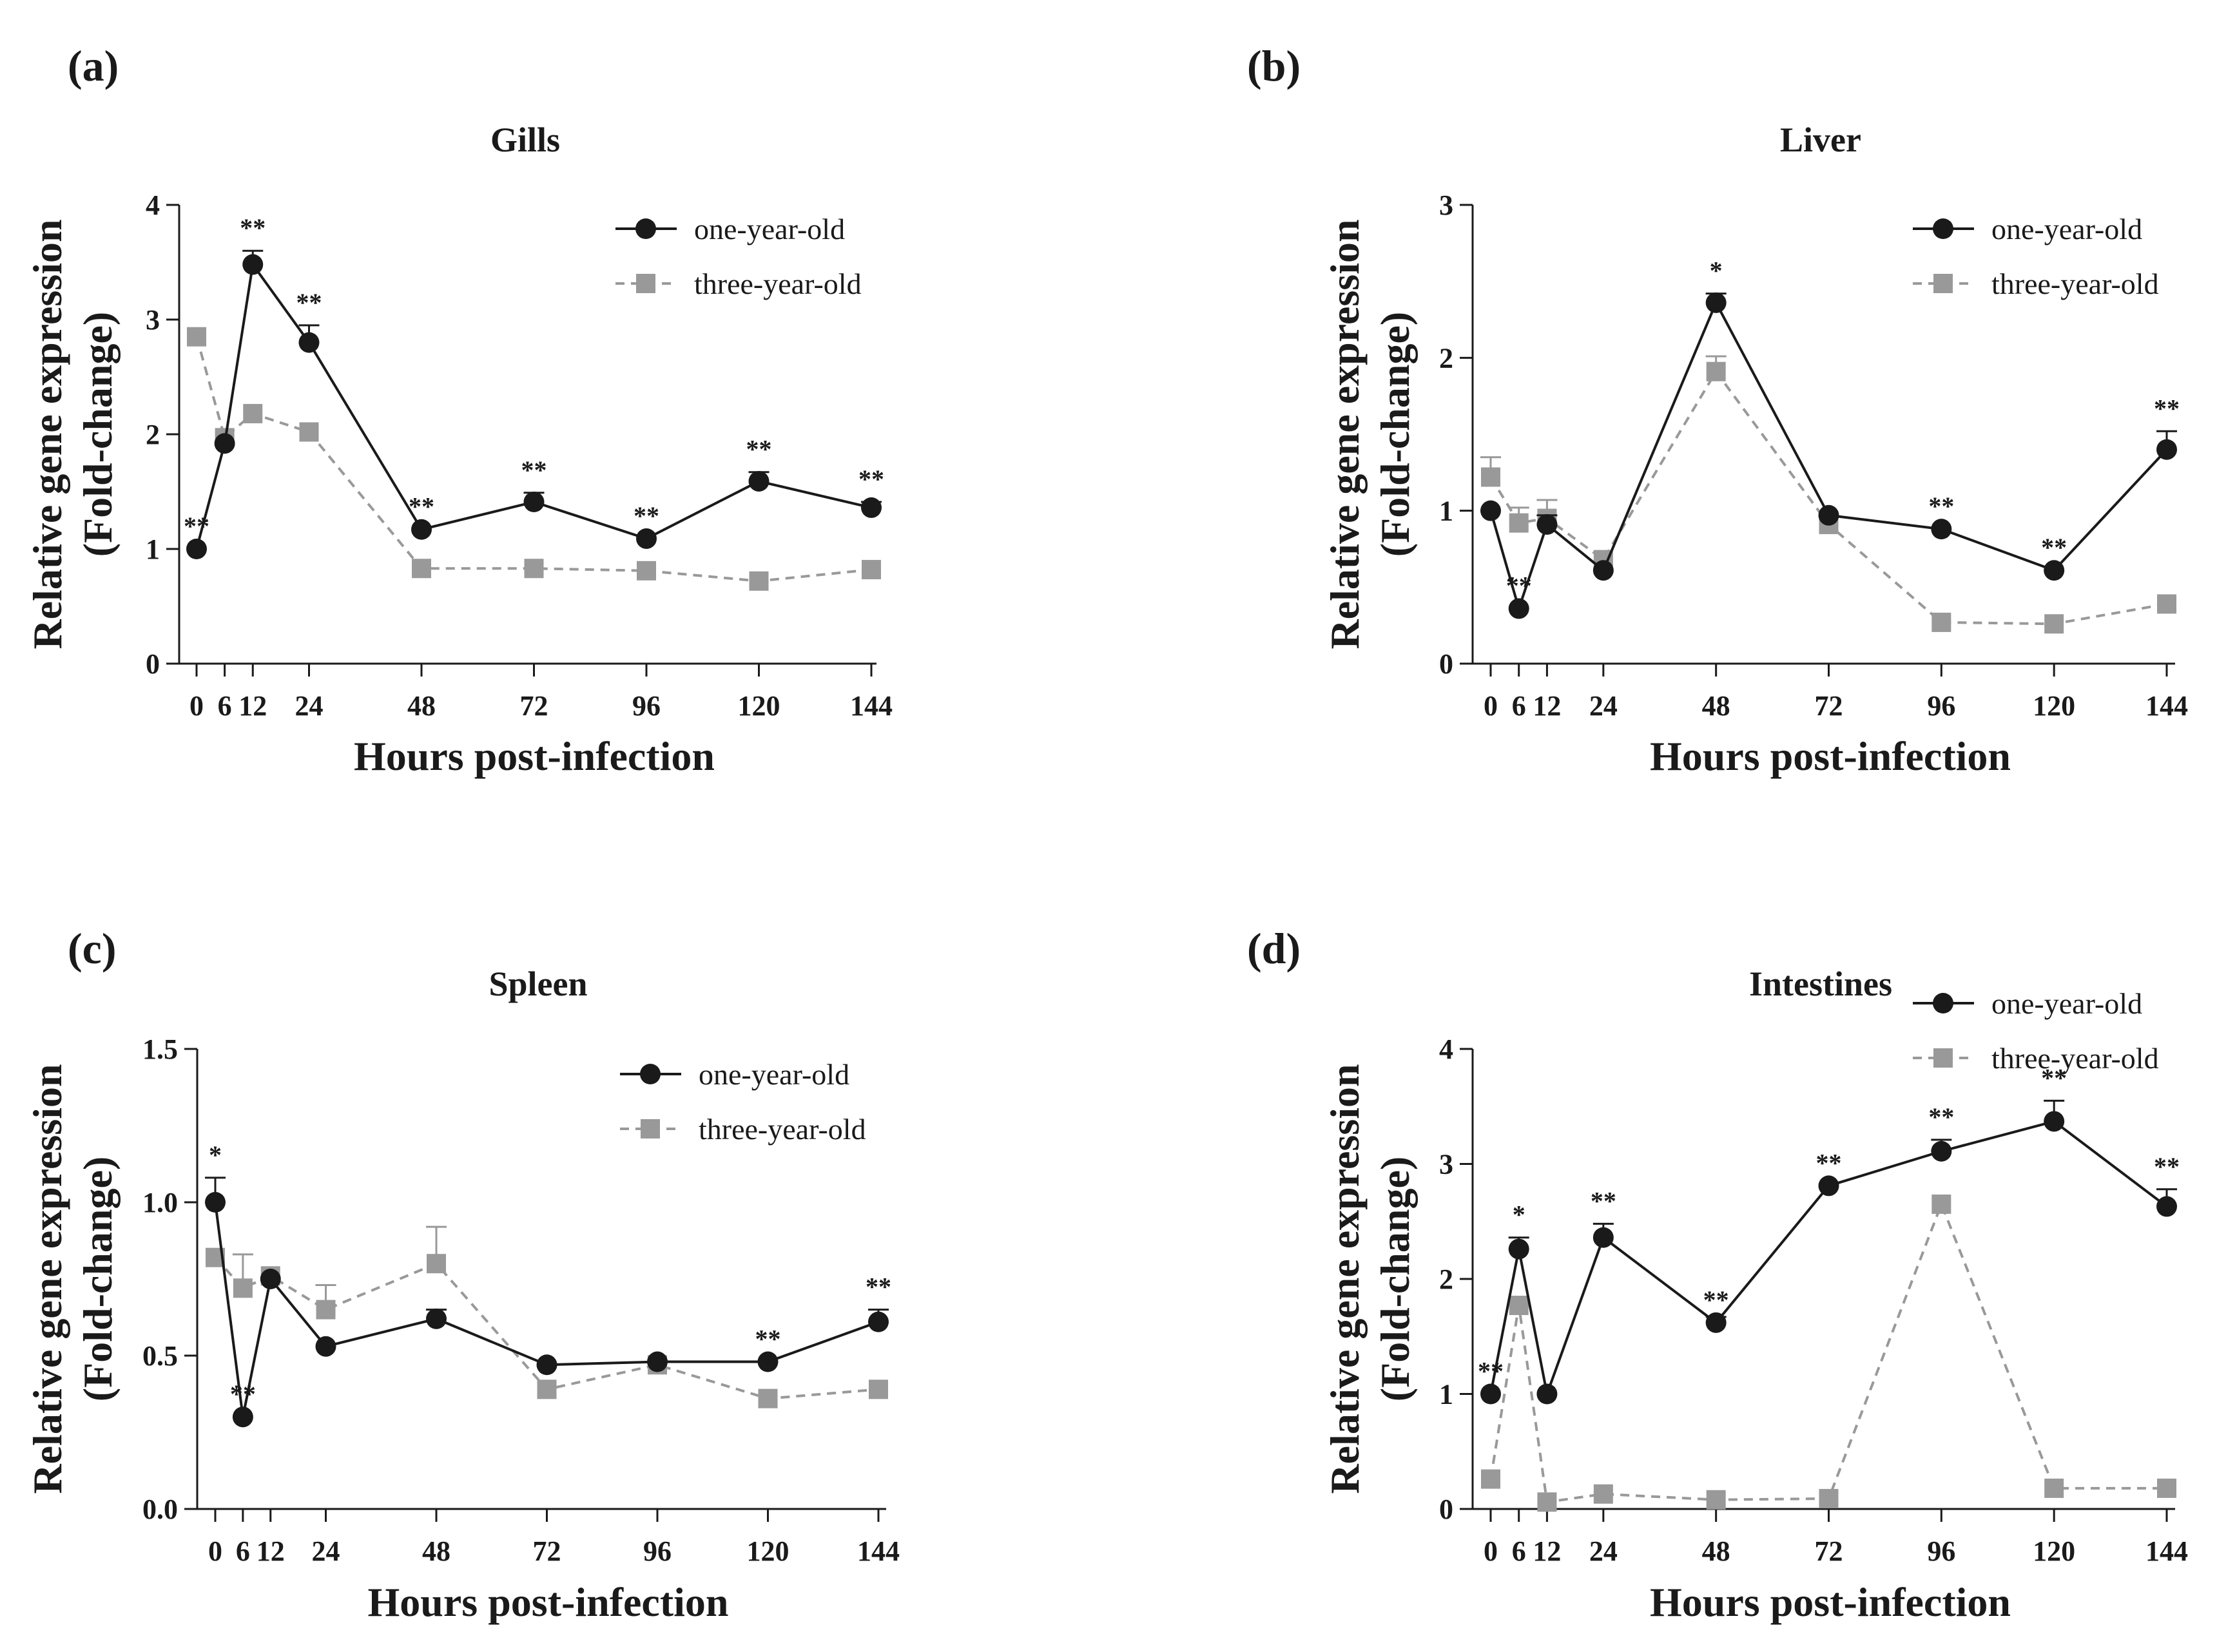 This screenshot has width=2217, height=1652. What do you see at coordinates (525, 139) in the screenshot?
I see `chart-title: Gills` at bounding box center [525, 139].